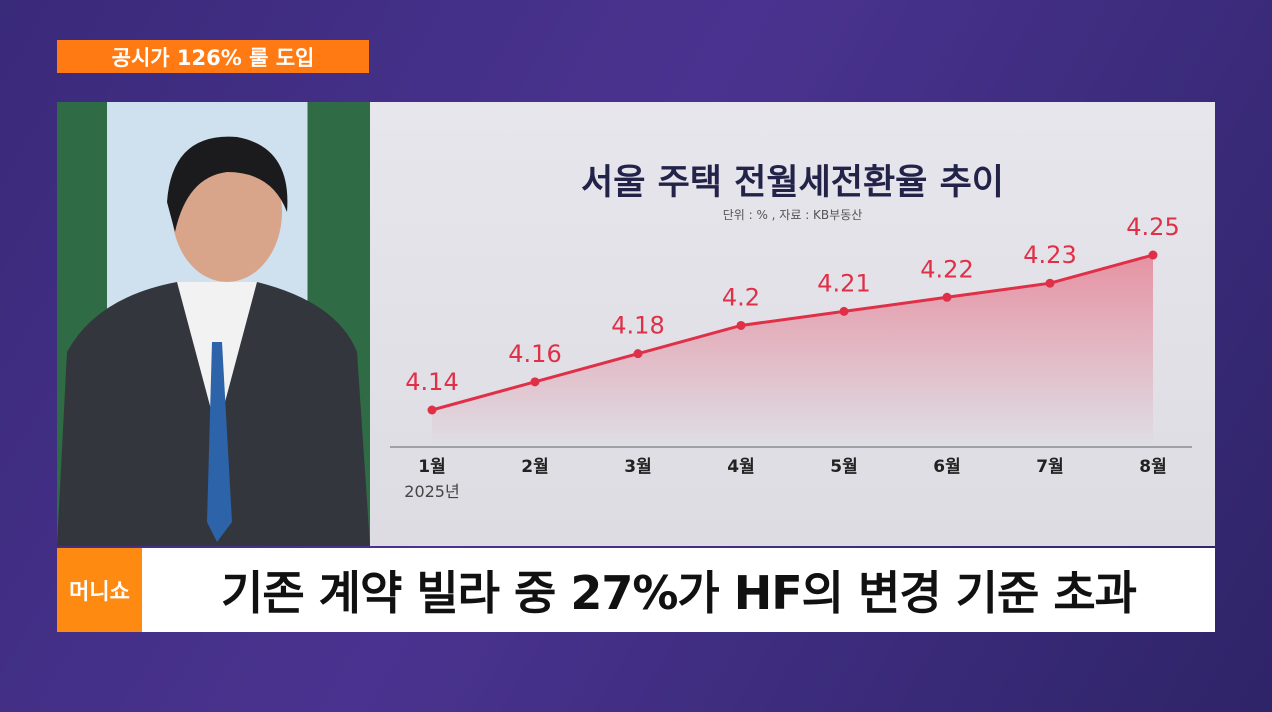 This screenshot has height=712, width=1272. I want to click on x-tick-label: 3월, so click(637, 467).